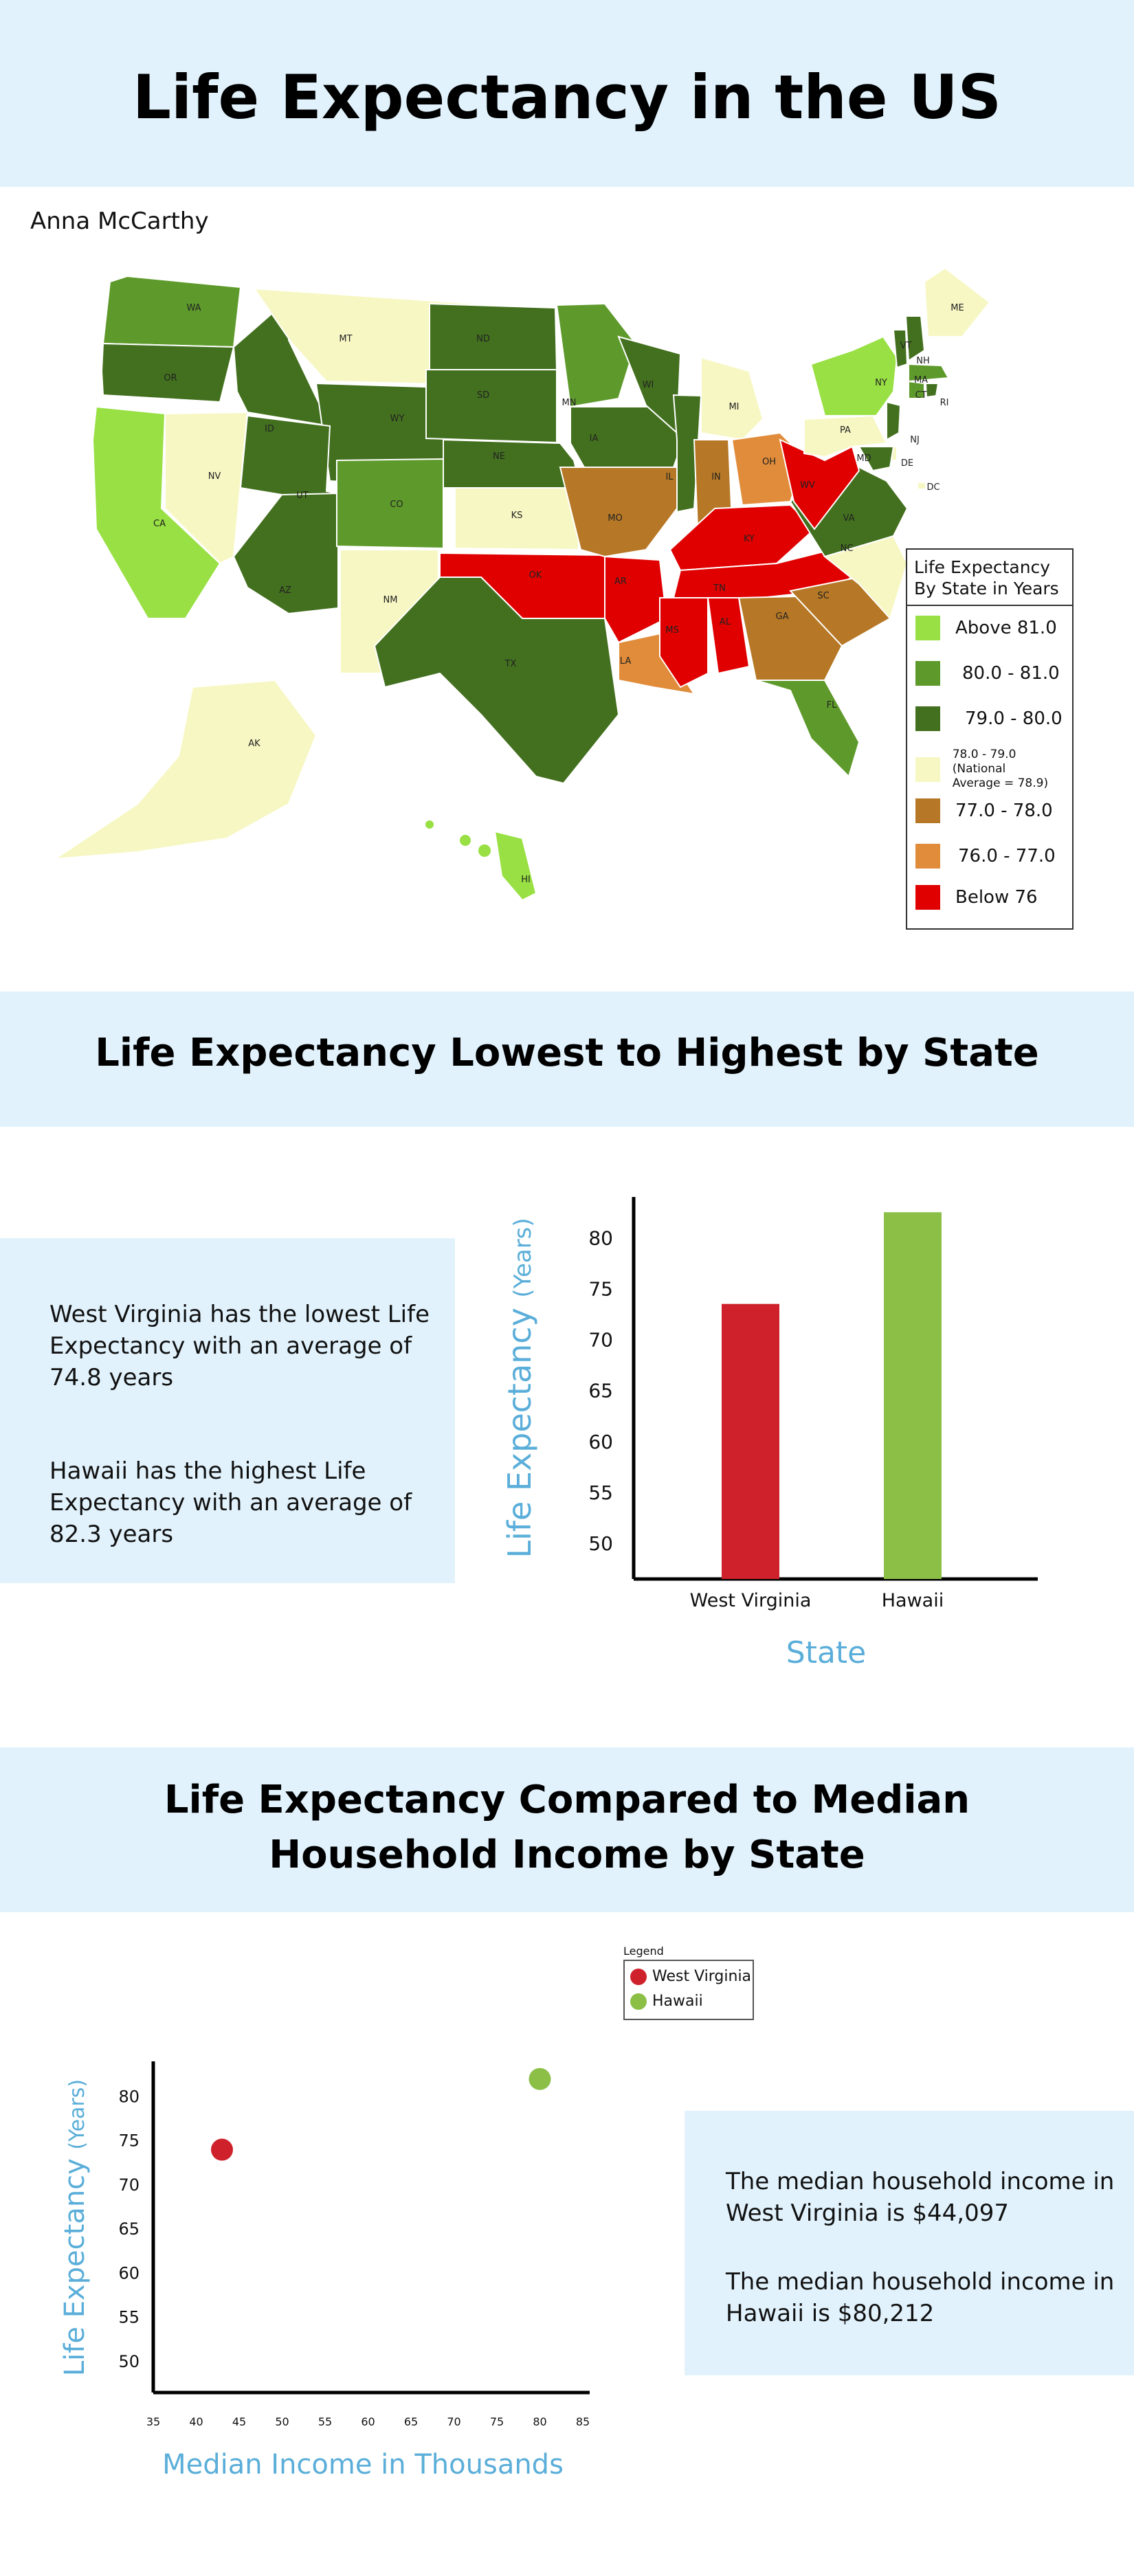 The width and height of the screenshot is (1134, 2576). Describe the element at coordinates (1011, 673) in the screenshot. I see `legend-label: 80.0 - 81.0` at that location.